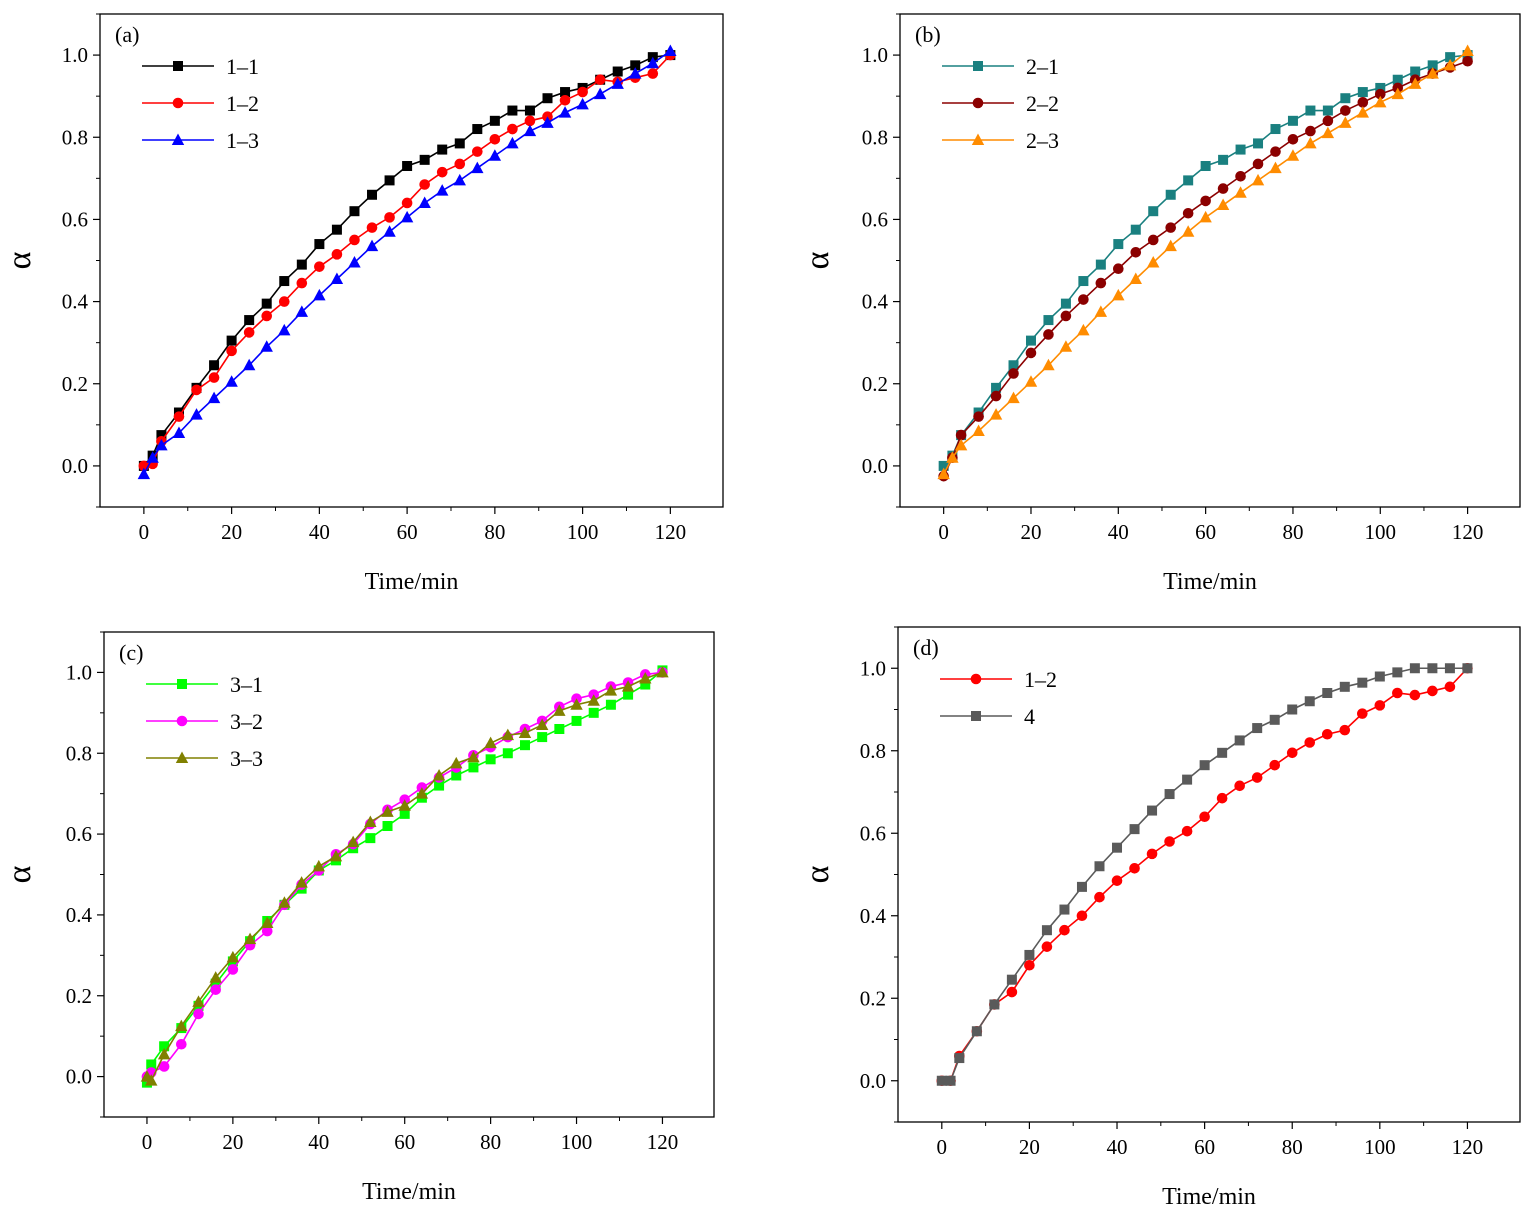 The width and height of the screenshot is (1537, 1218). I want to click on x-tick-label: 0, so click(147, 1142).